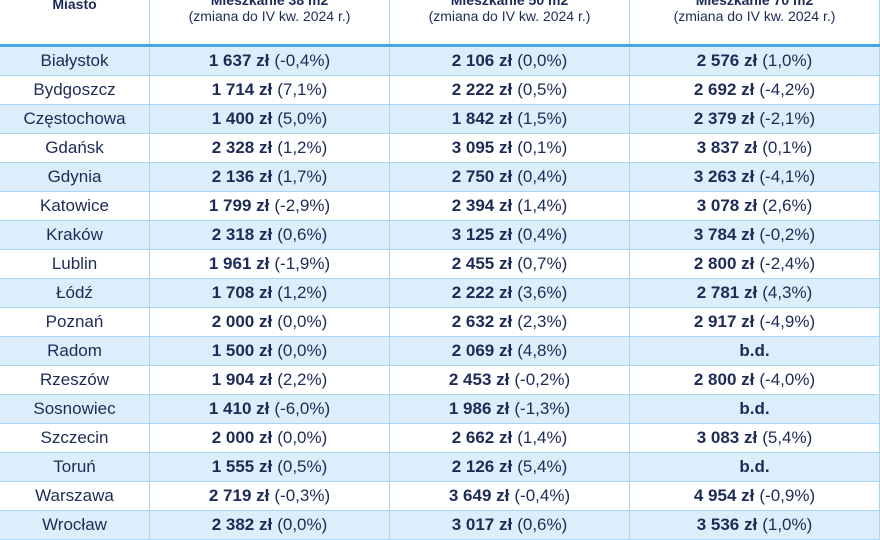 This screenshot has width=880, height=540. I want to click on price-cell: 1 400 zł (5,0%), so click(270, 119).